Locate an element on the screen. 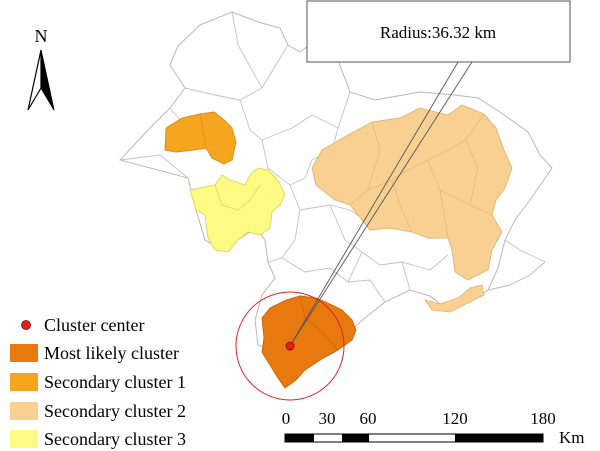 The height and width of the screenshot is (451, 600). legend-label-secondary-1: Secondary cluster 1 is located at coordinates (115, 382).